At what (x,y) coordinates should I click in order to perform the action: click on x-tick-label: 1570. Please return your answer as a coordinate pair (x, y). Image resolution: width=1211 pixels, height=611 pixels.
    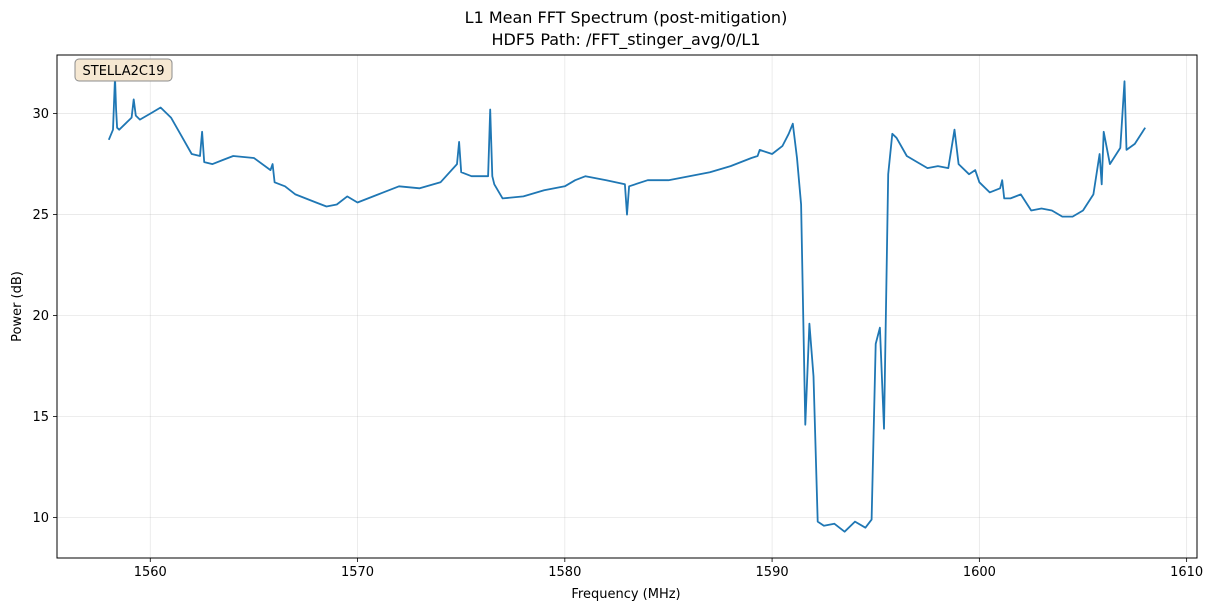
    Looking at the image, I should click on (357, 572).